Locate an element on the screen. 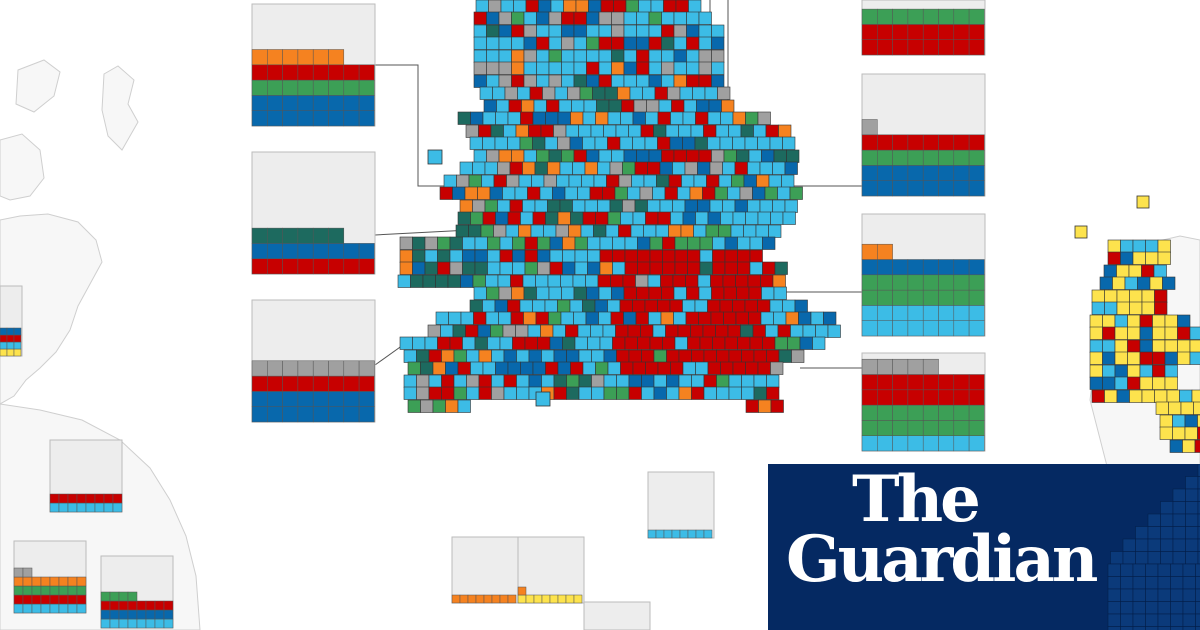 The image size is (1200, 630). logo-line-guardian: Guardian is located at coordinates (942, 559).